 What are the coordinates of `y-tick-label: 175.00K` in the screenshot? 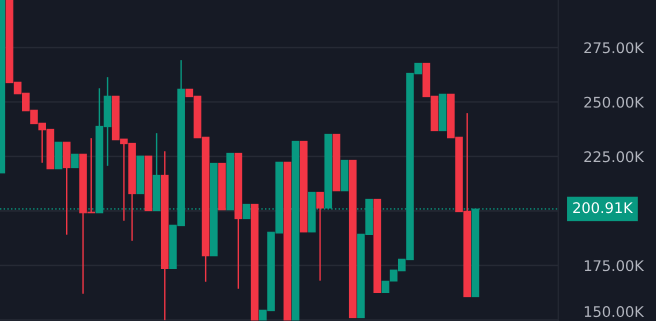 It's located at (614, 266).